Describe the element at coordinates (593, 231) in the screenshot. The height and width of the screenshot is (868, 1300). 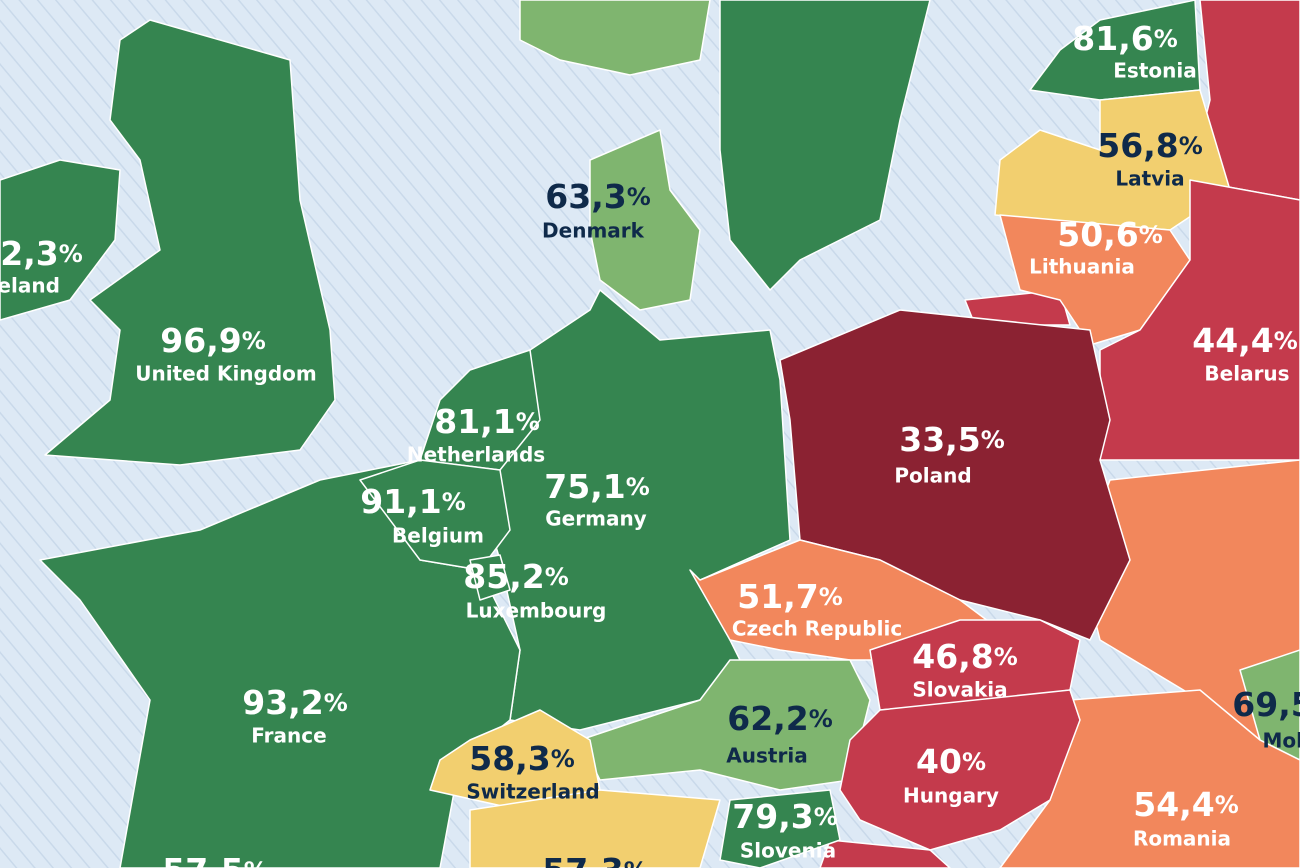
I see `country-name: Denmark` at that location.